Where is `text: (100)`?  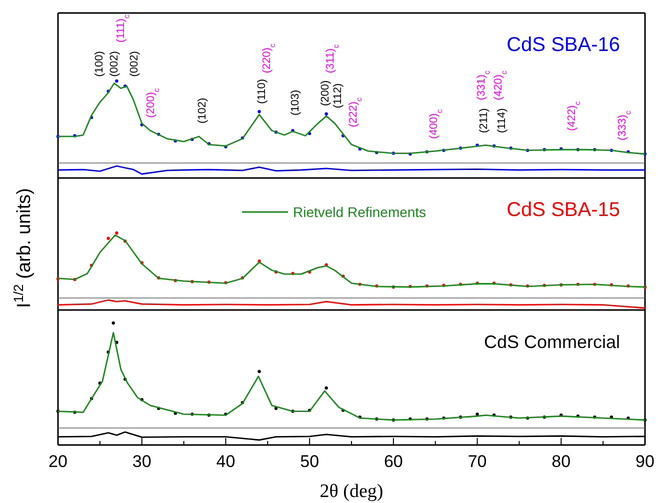 text: (100) is located at coordinates (99, 64).